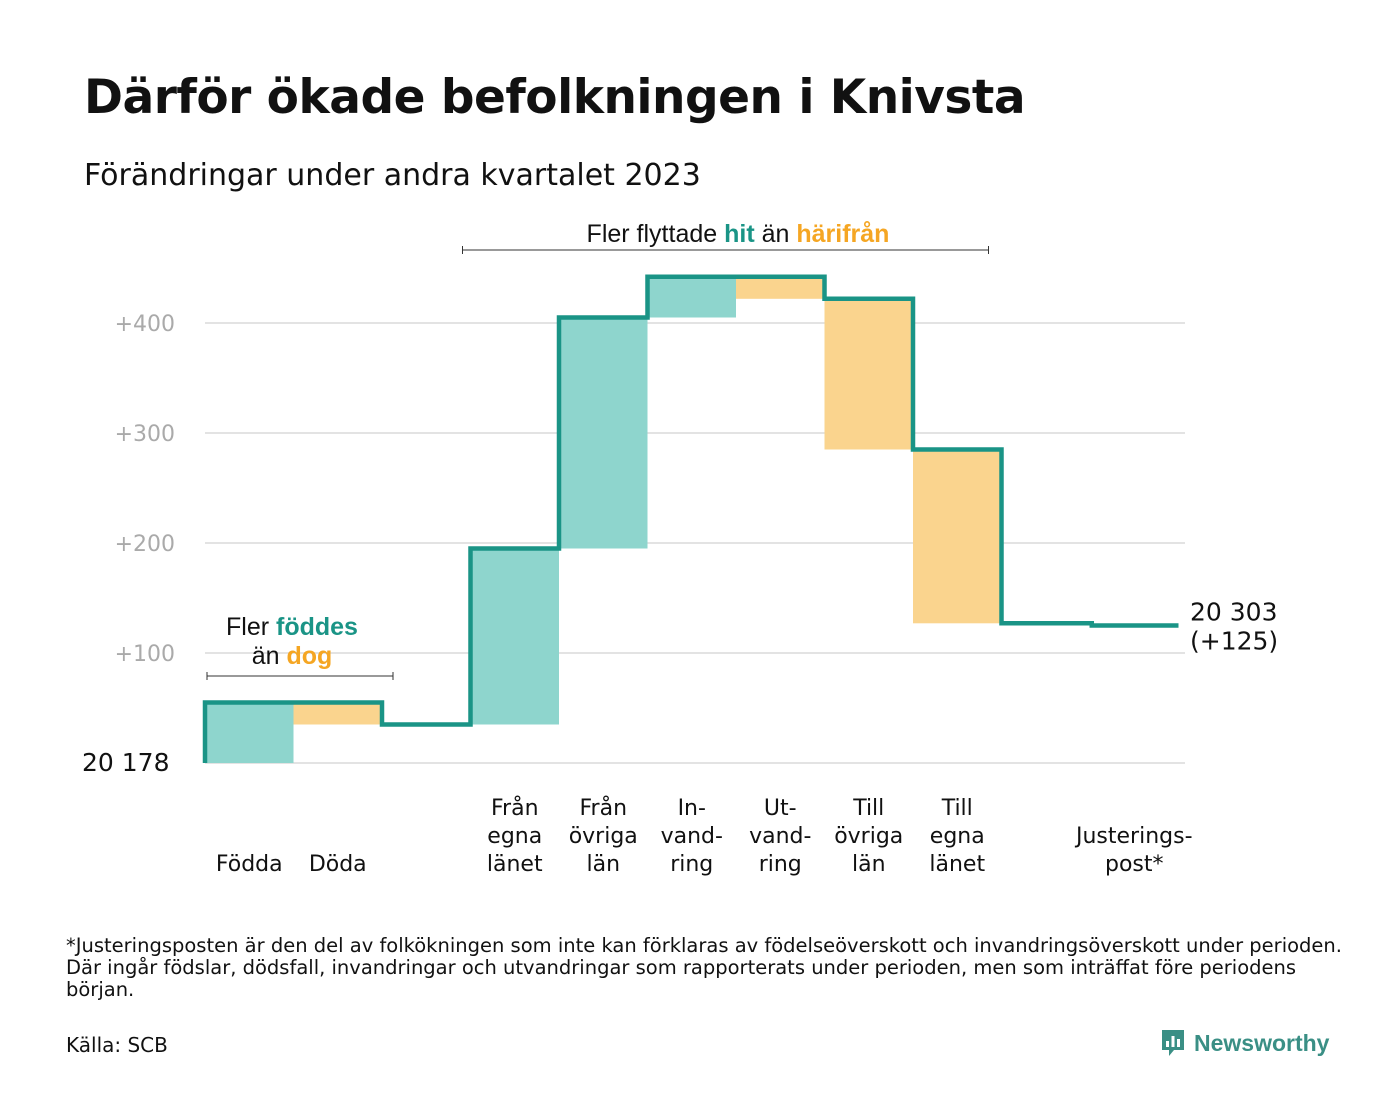 The image size is (1400, 1120). I want to click on migration-annotation: Fler flyttade hit än härifrån, so click(738, 234).